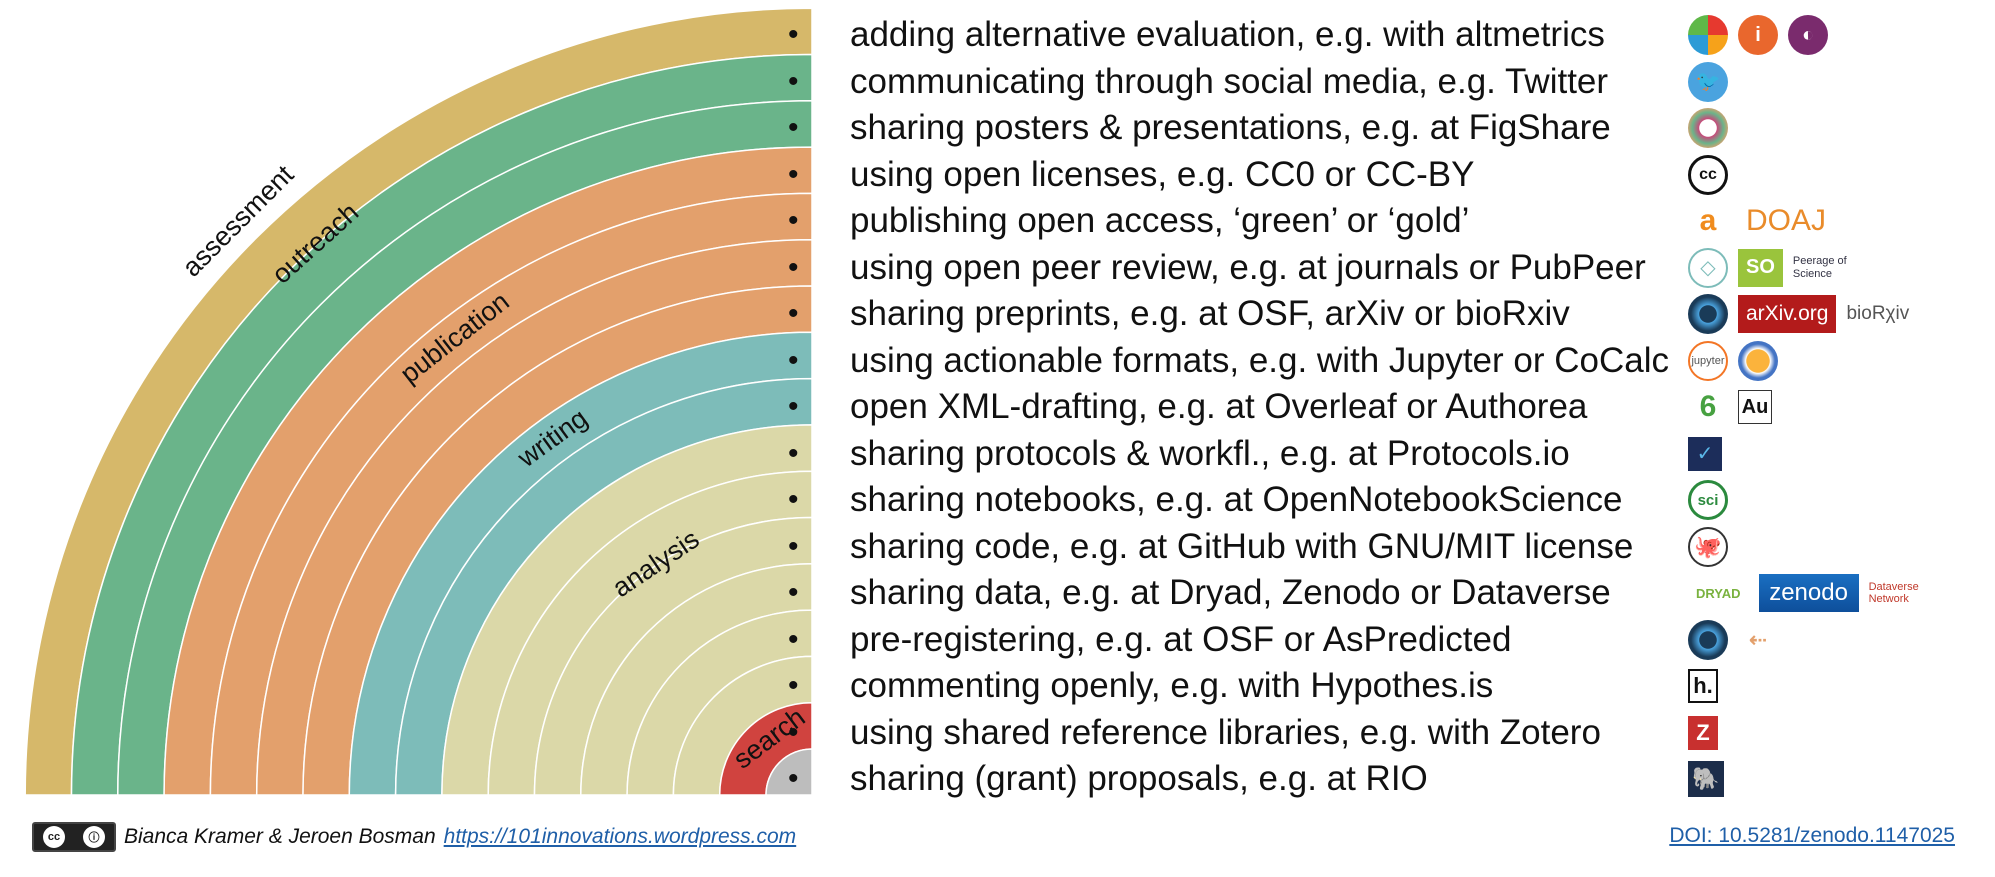 The height and width of the screenshot is (877, 1995). What do you see at coordinates (1808, 35) in the screenshot?
I see `plumx-icon: ◐` at bounding box center [1808, 35].